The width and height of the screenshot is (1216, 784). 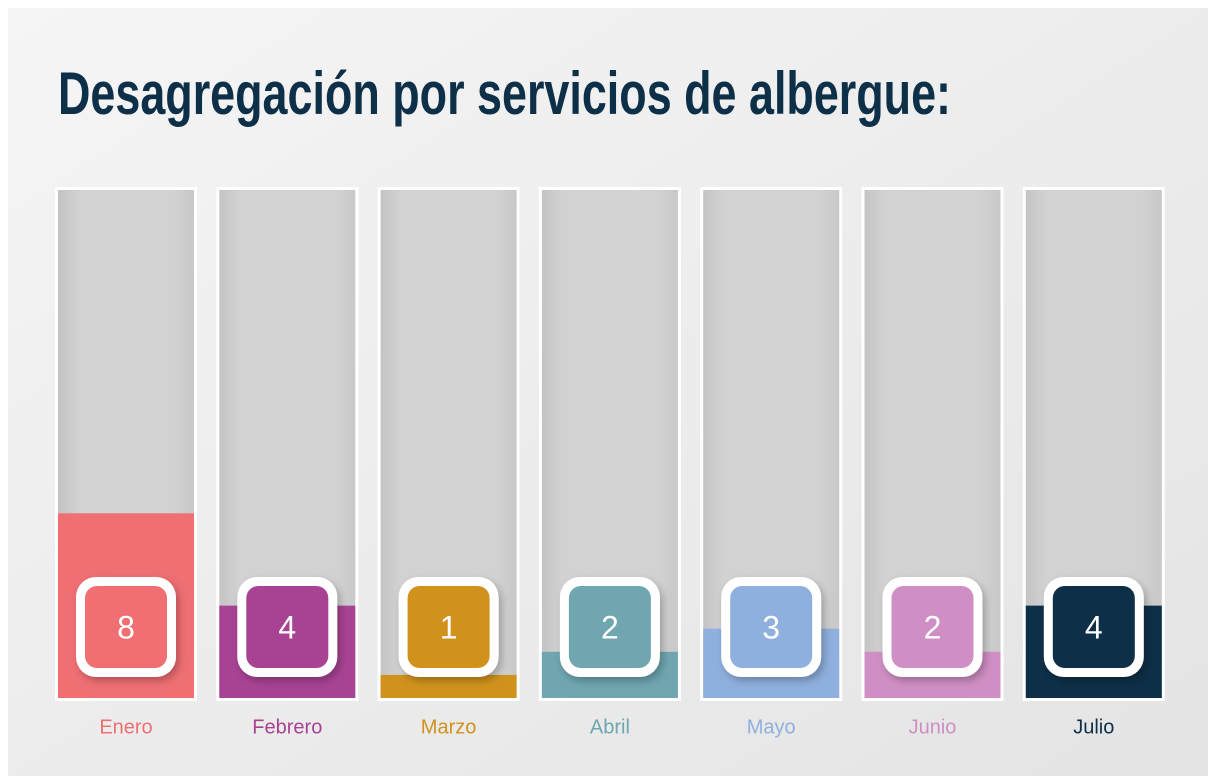 I want to click on value-label: 8, so click(x=126, y=627).